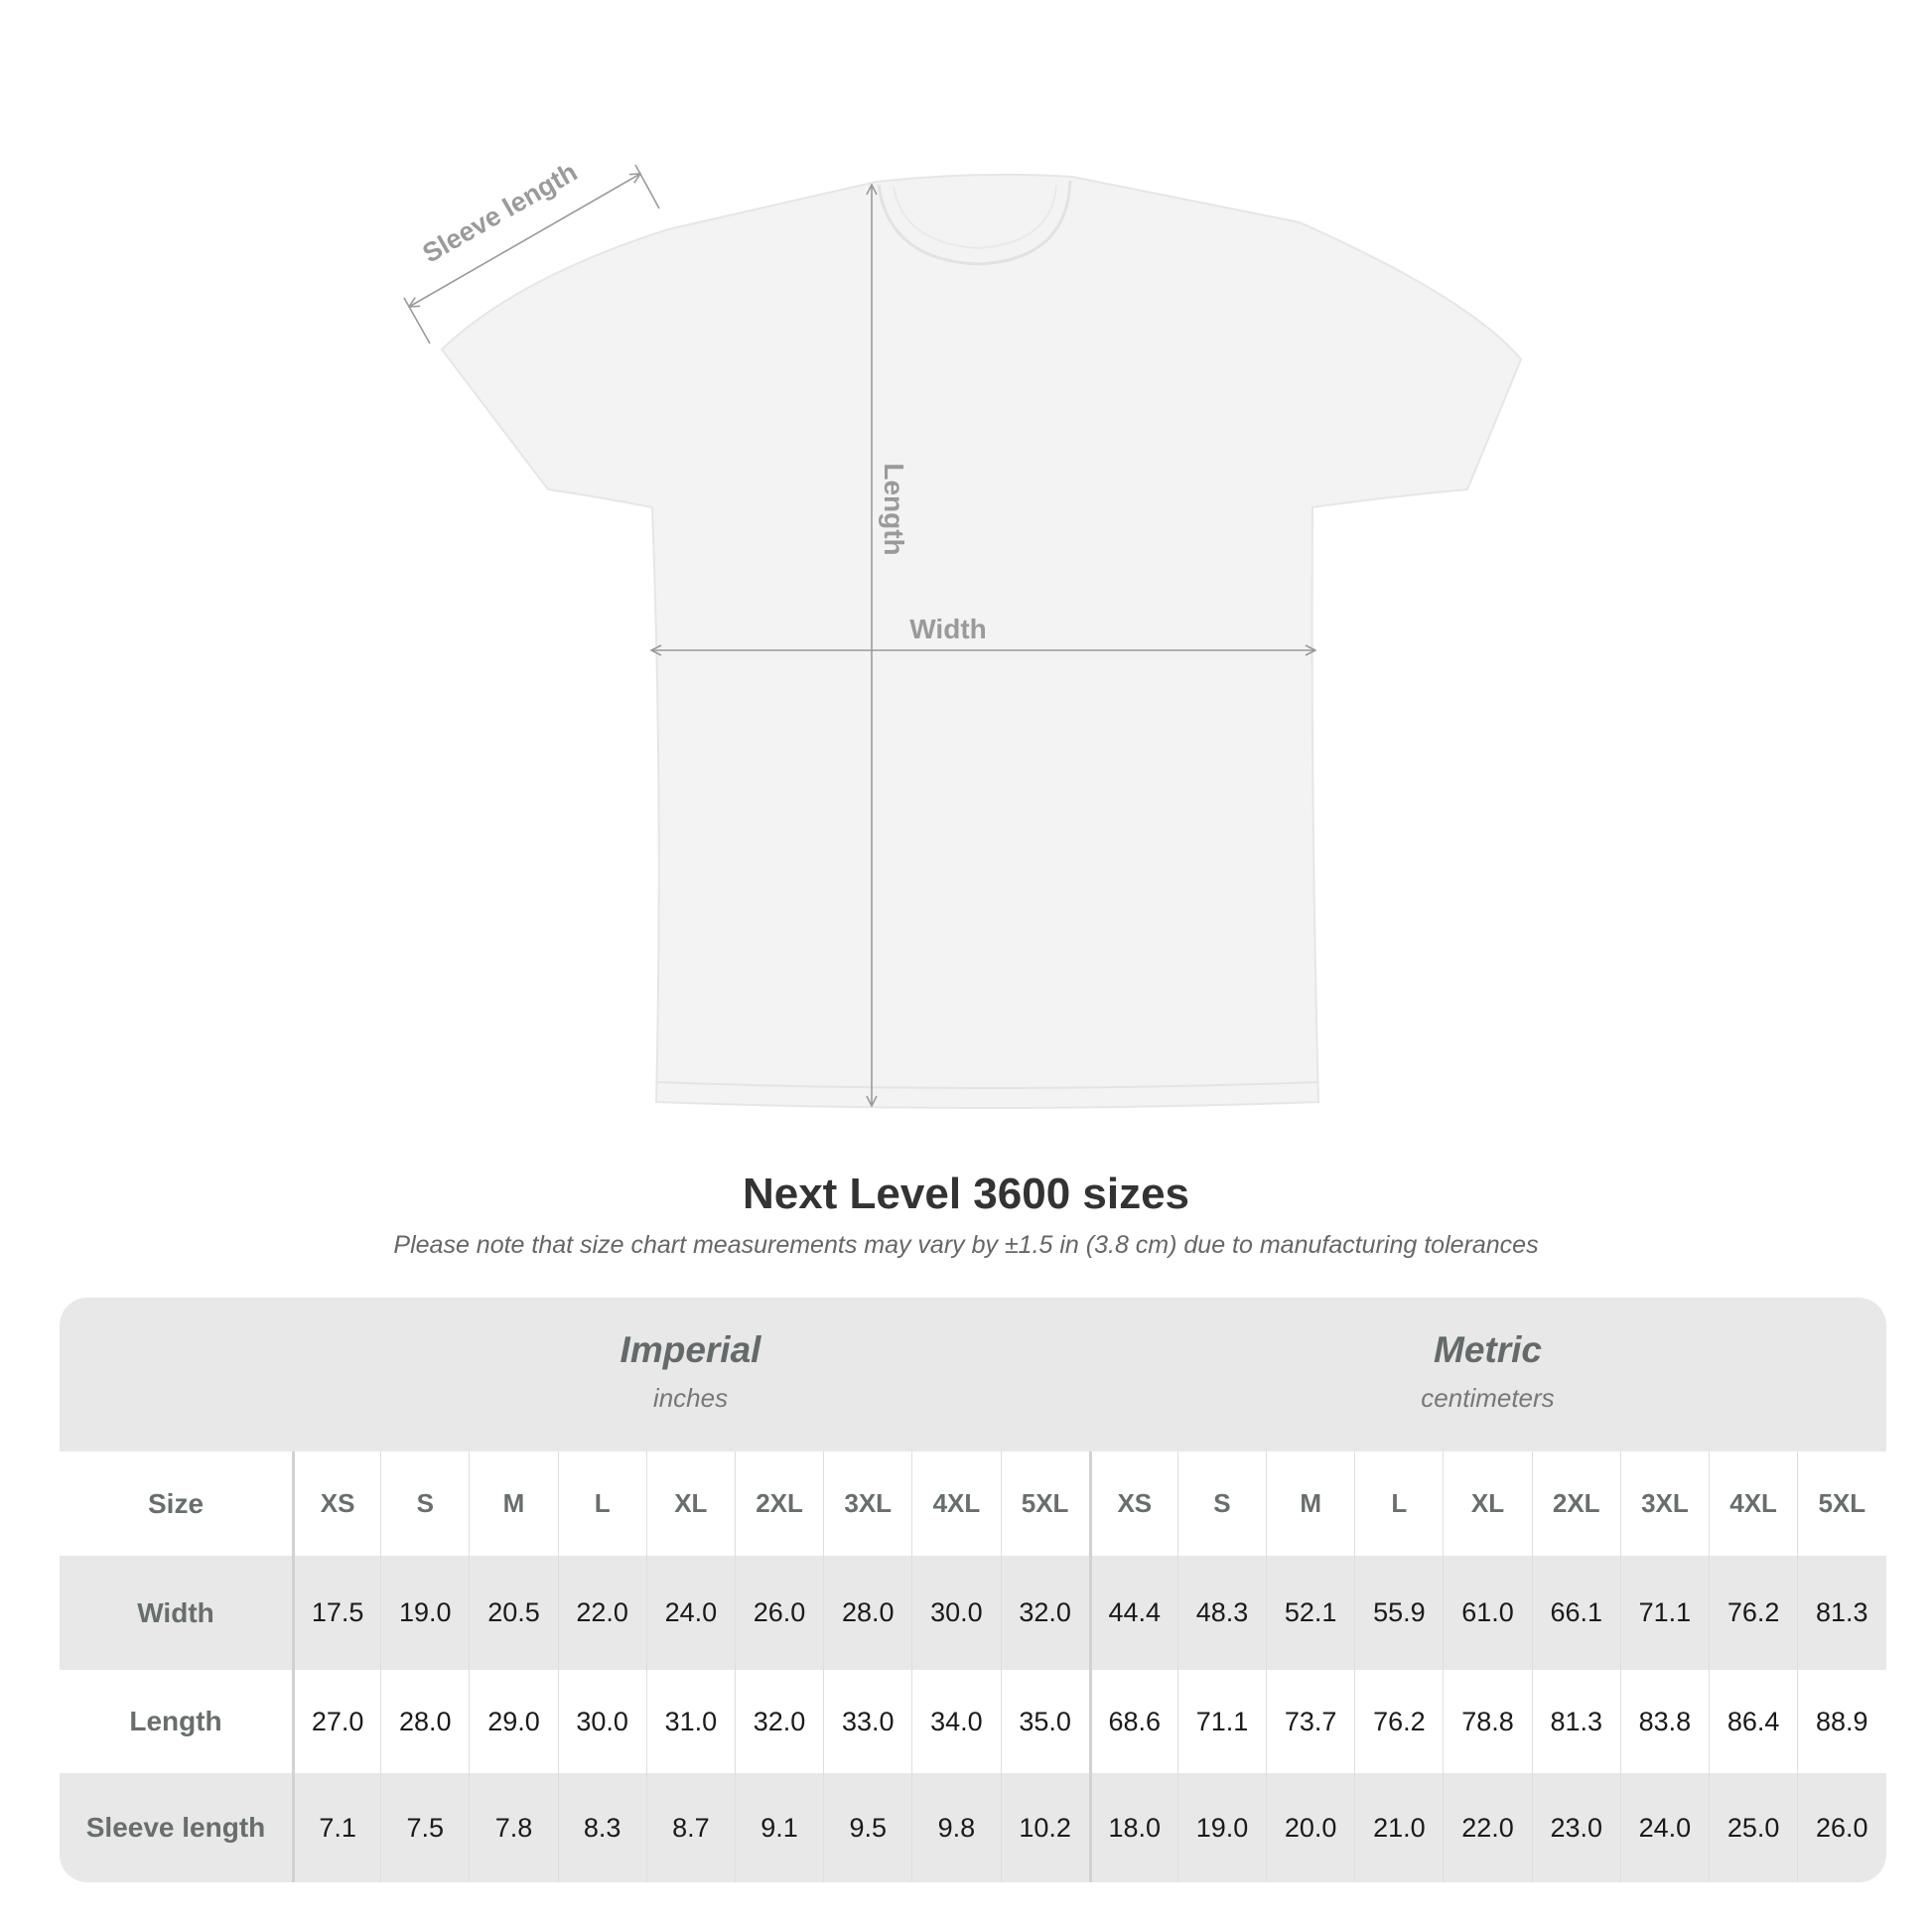  I want to click on metric-value-cell: 61.0, so click(1487, 1613).